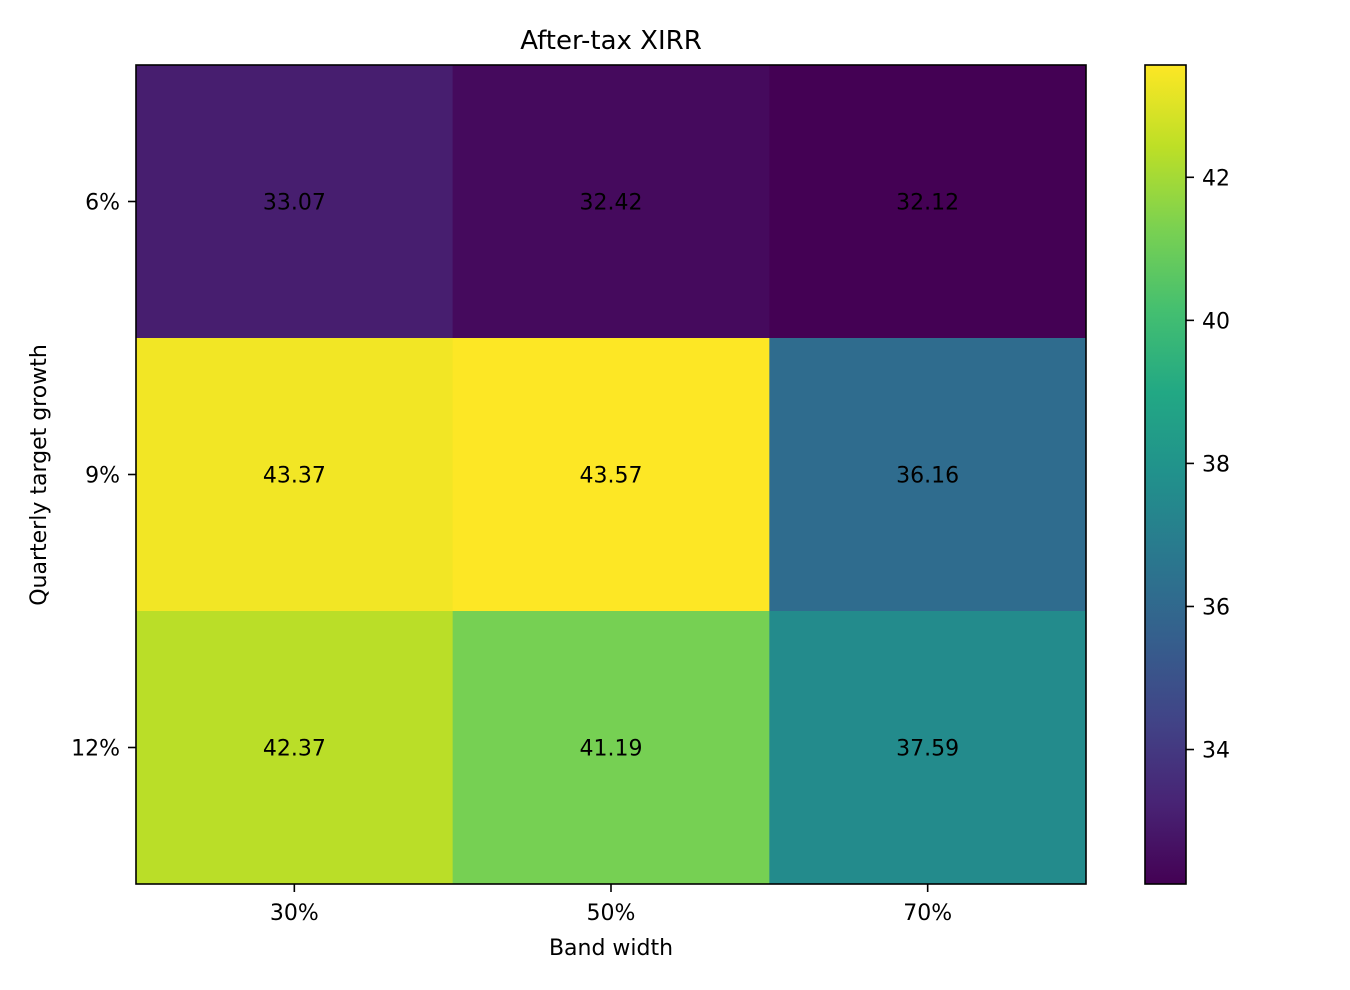  I want to click on y-axis-ticks: 6% 9% 12%, so click(103, 476).